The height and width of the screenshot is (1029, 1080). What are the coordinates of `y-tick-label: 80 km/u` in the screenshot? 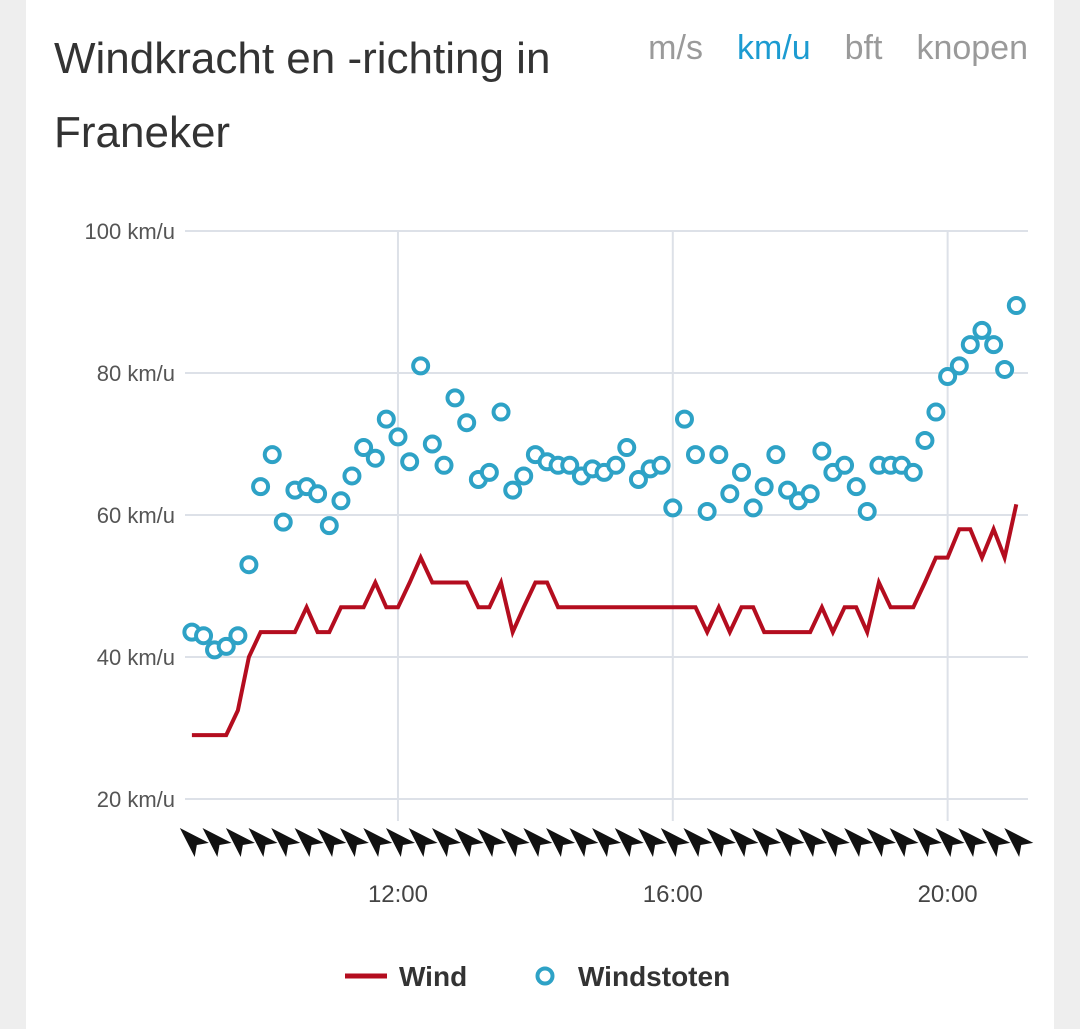 It's located at (136, 373).